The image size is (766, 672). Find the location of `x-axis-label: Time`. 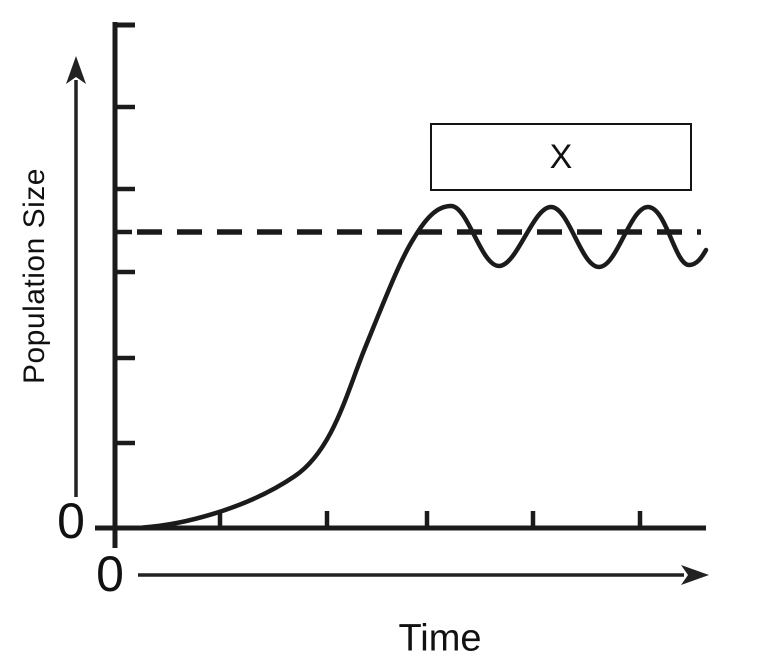

x-axis-label: Time is located at coordinates (440, 638).